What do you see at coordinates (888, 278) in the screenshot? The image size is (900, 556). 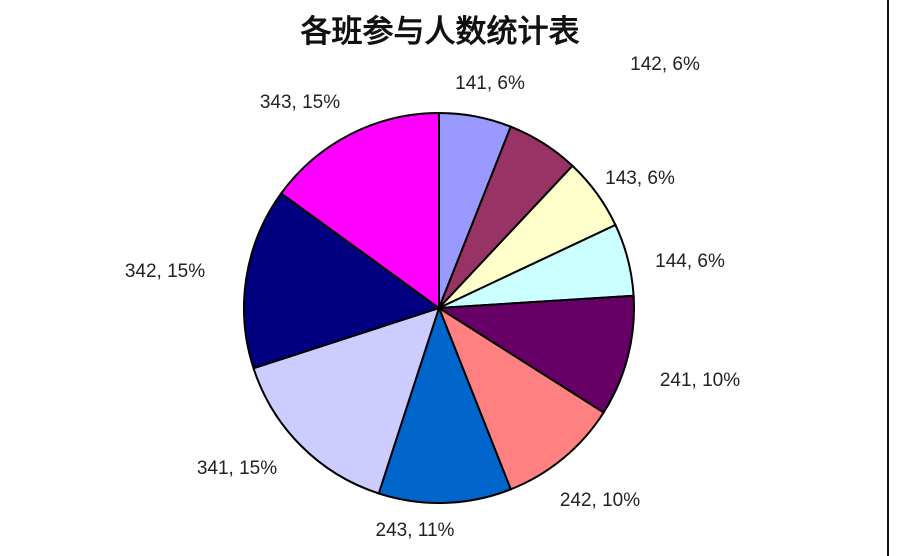 I see `chart-border` at bounding box center [888, 278].